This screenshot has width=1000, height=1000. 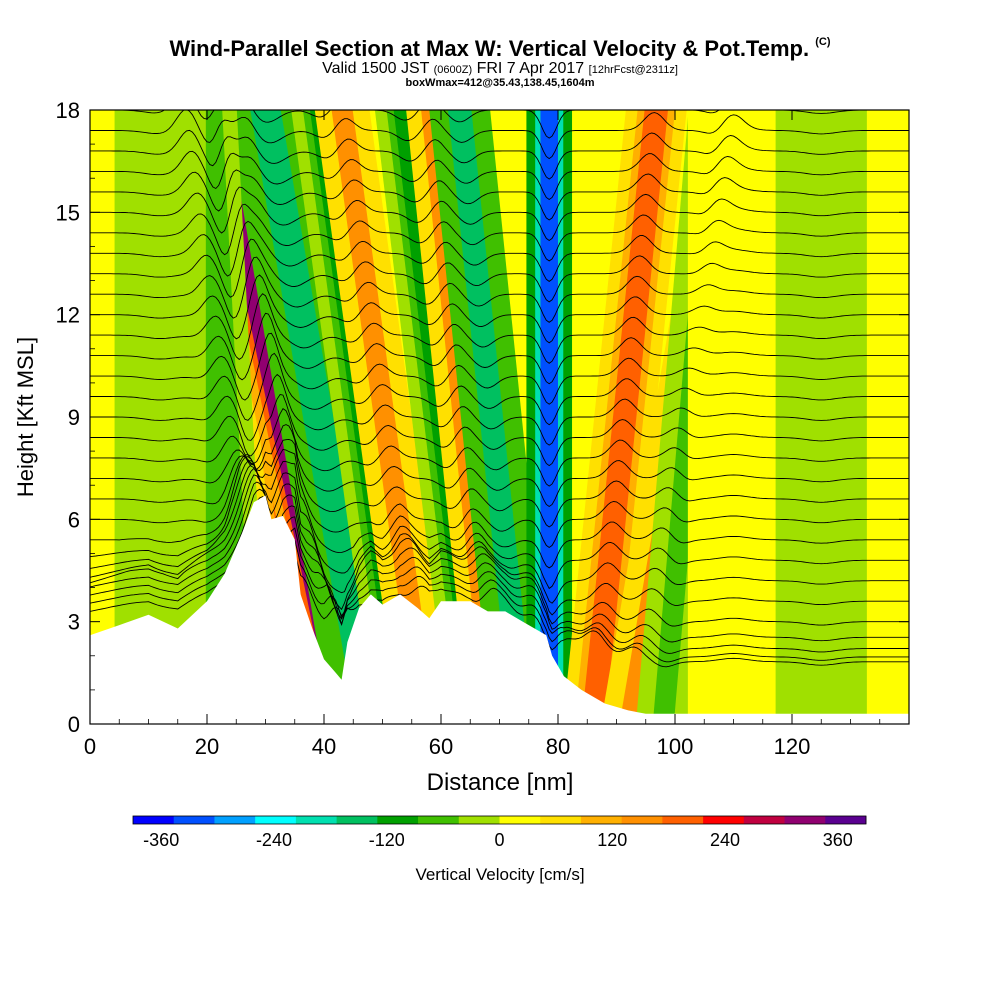 I want to click on colorbar-tick-label: 240, so click(x=725, y=840).